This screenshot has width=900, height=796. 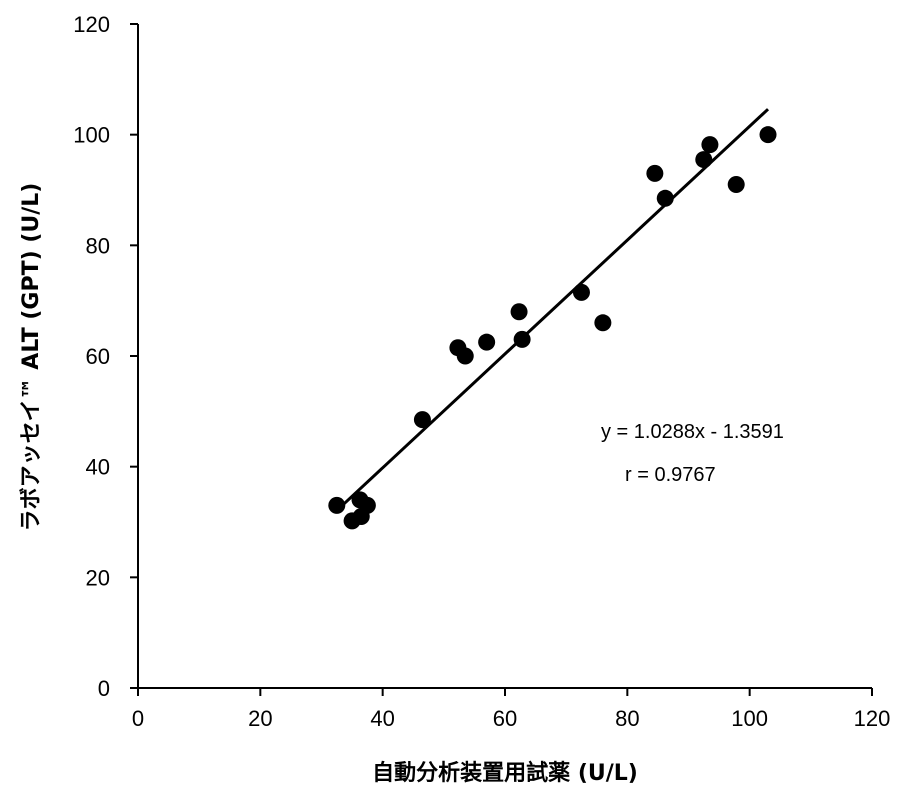 What do you see at coordinates (382, 718) in the screenshot?
I see `x-tick-label: 40` at bounding box center [382, 718].